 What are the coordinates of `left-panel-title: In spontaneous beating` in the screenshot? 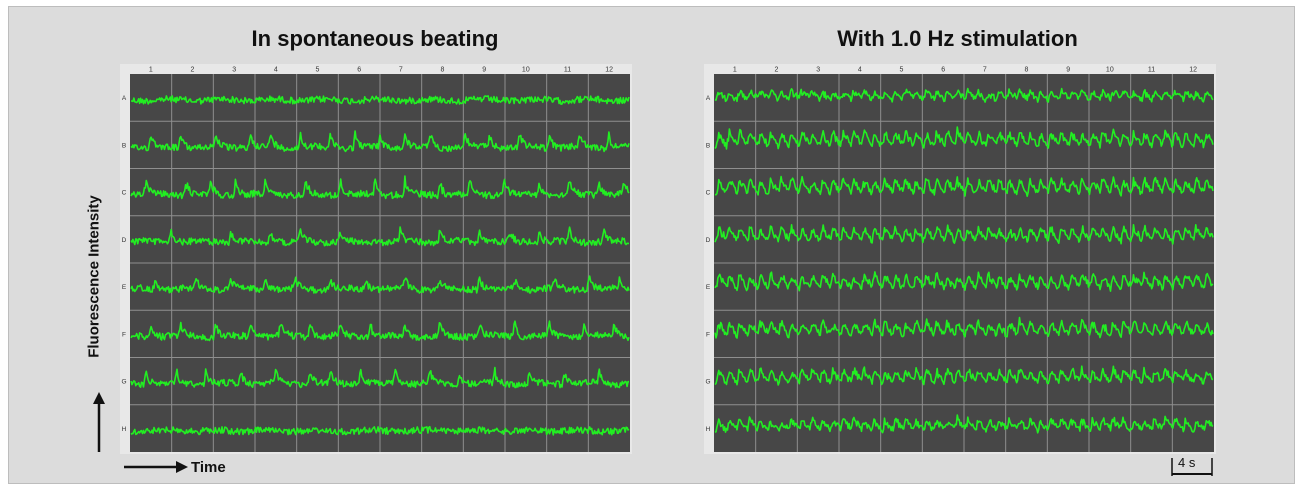 It's located at (375, 38).